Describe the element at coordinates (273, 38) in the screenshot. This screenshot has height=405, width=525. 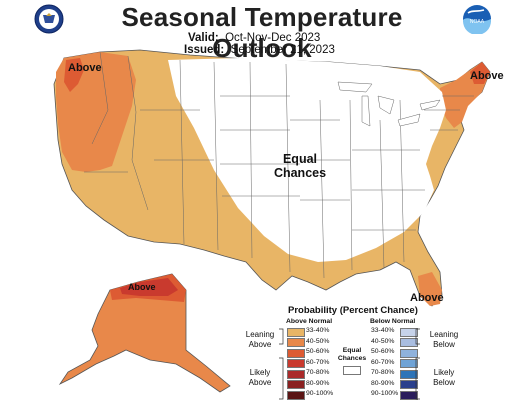
I see `valid-value: Oct-Nov-Dec 2023` at that location.